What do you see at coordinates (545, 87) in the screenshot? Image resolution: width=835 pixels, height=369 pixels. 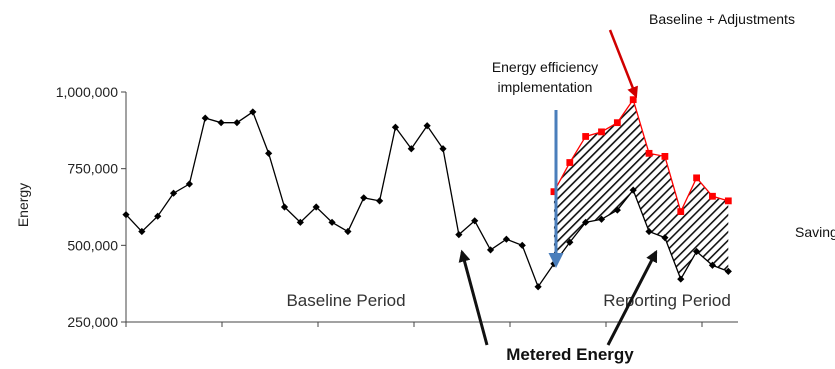 I see `implementation-annotation-line-2: implementation` at bounding box center [545, 87].